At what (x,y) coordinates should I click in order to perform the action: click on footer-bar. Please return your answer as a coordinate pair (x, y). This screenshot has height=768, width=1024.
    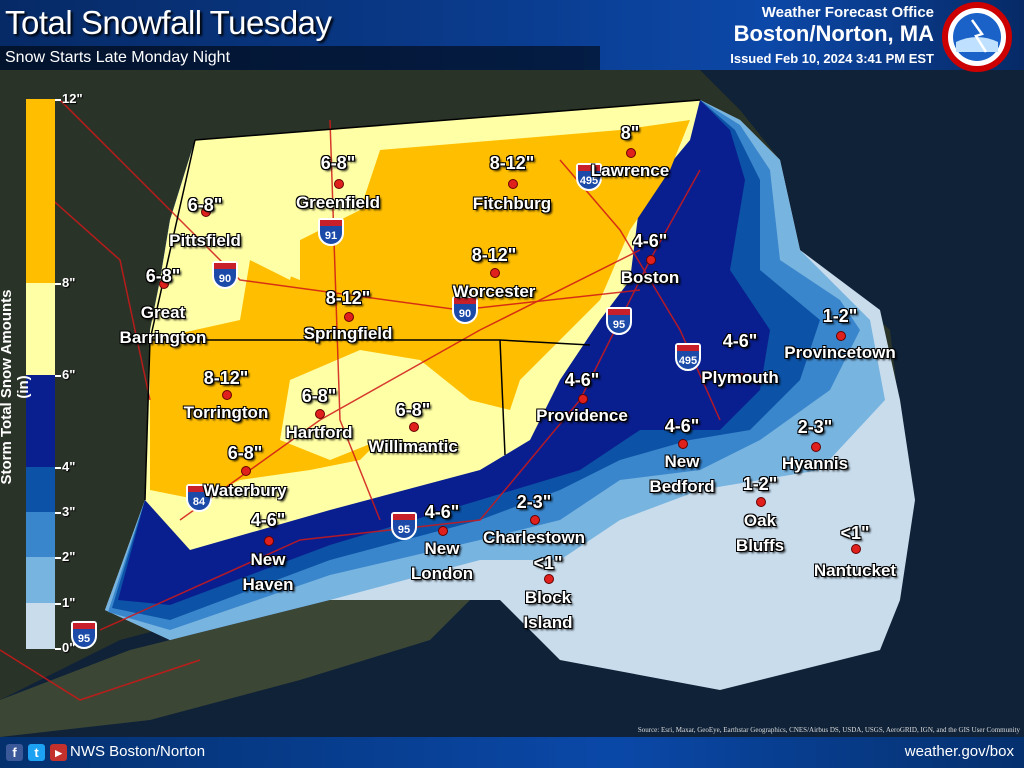
    Looking at the image, I should click on (512, 752).